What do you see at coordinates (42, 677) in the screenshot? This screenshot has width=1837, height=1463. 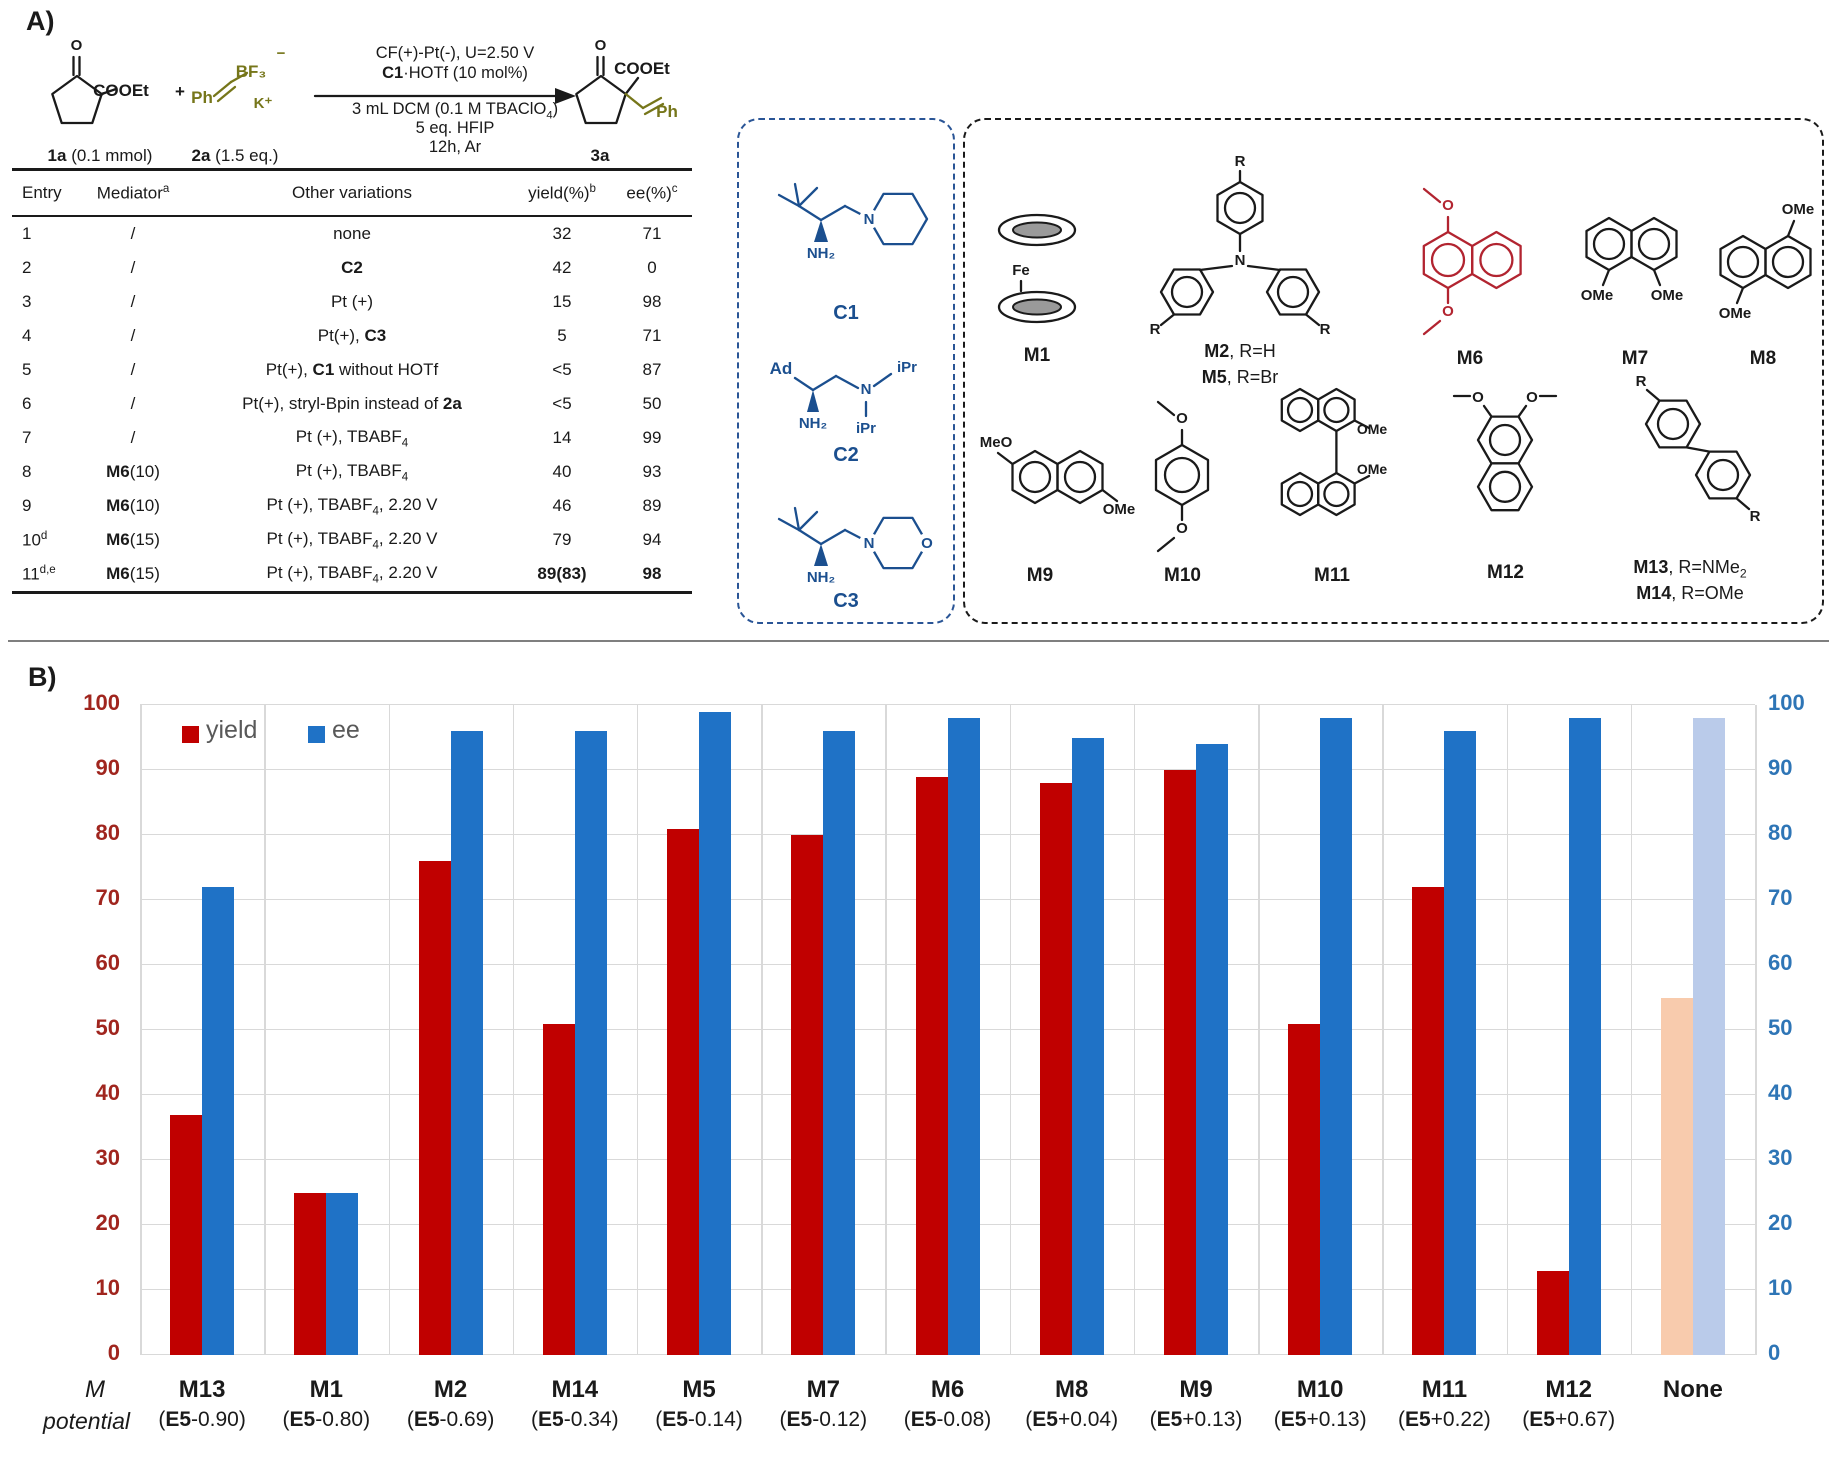 I see `panel-b-label: B)` at bounding box center [42, 677].